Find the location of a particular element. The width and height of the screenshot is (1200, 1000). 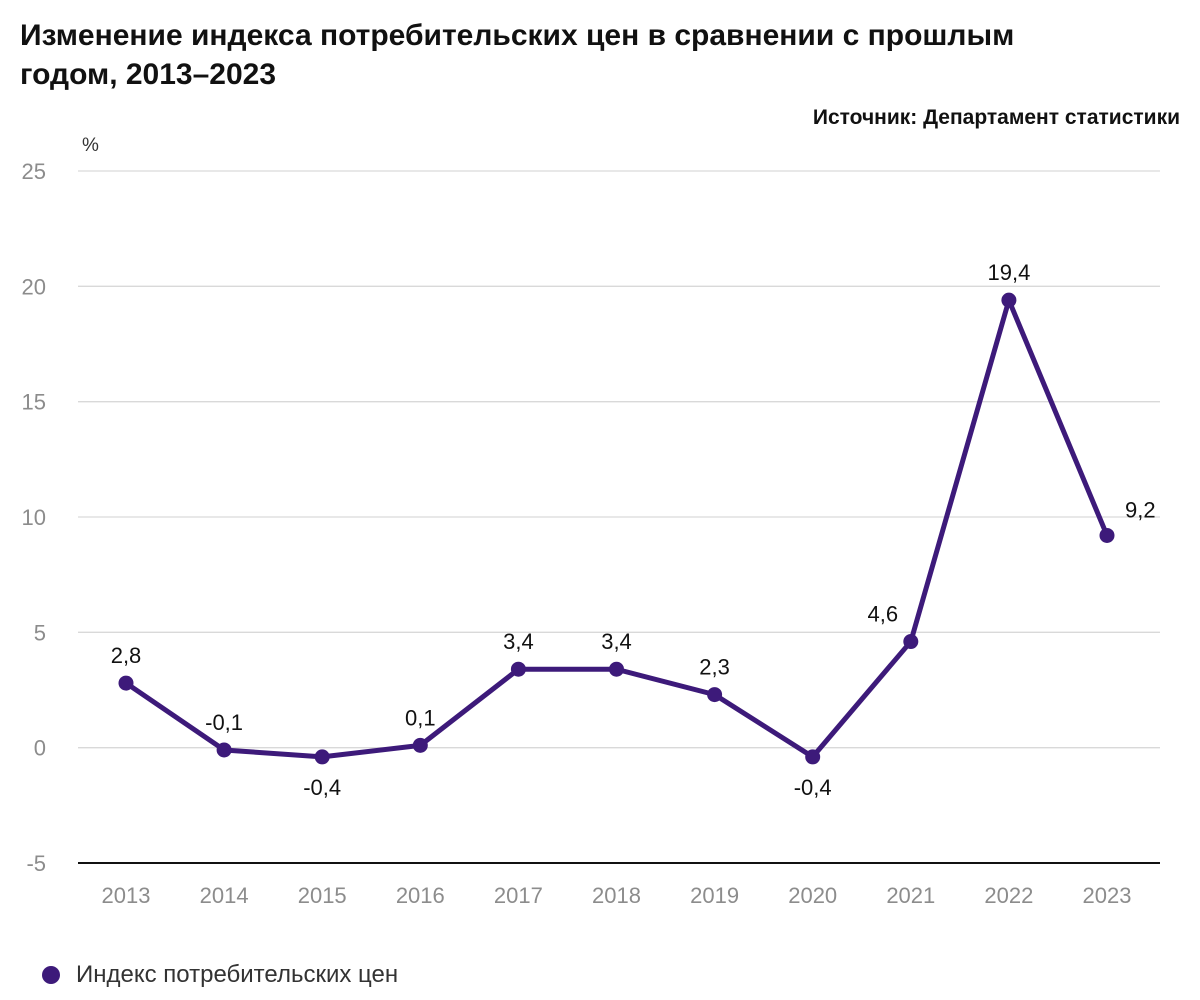

x-tick-label: 2020 is located at coordinates (812, 895).